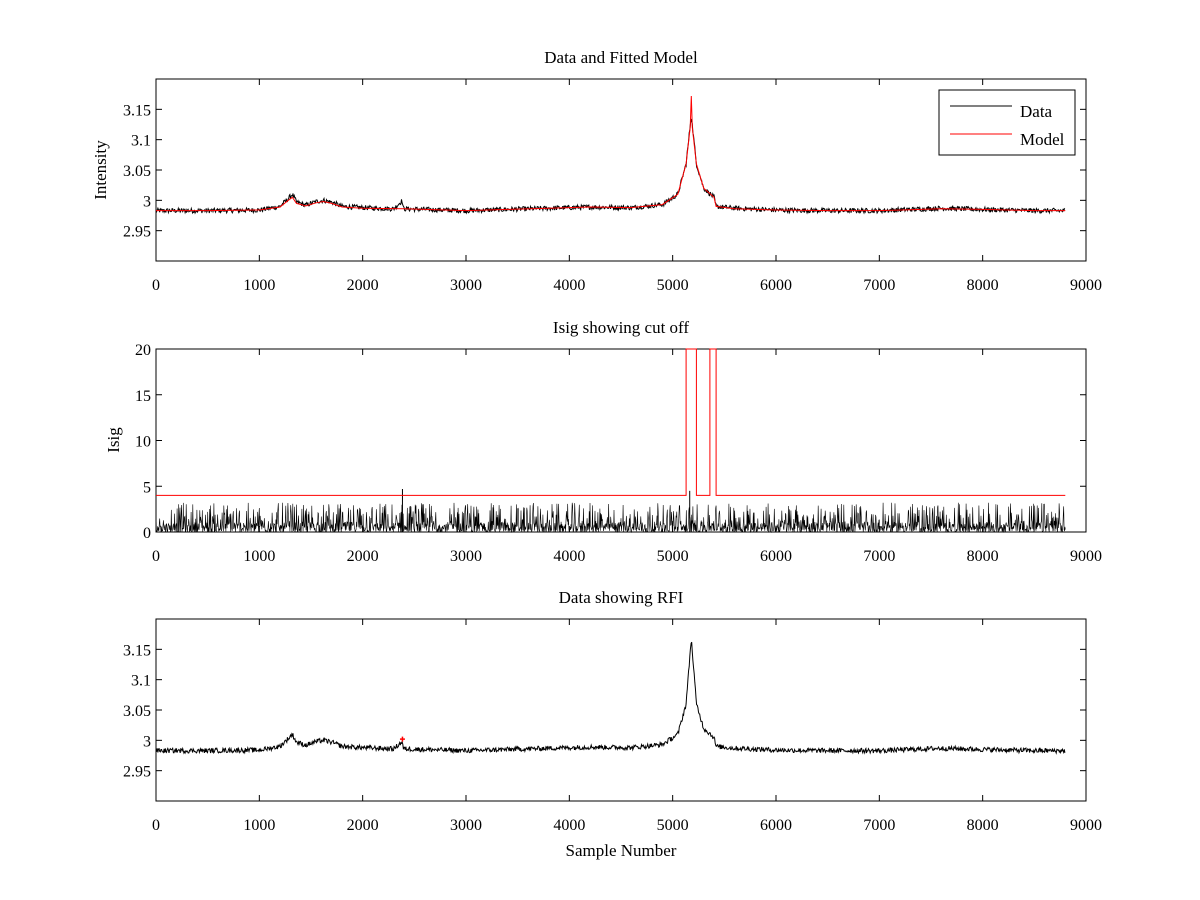 The image size is (1200, 900). What do you see at coordinates (621, 850) in the screenshot?
I see `subplot-3-xlabel: Sample Number` at bounding box center [621, 850].